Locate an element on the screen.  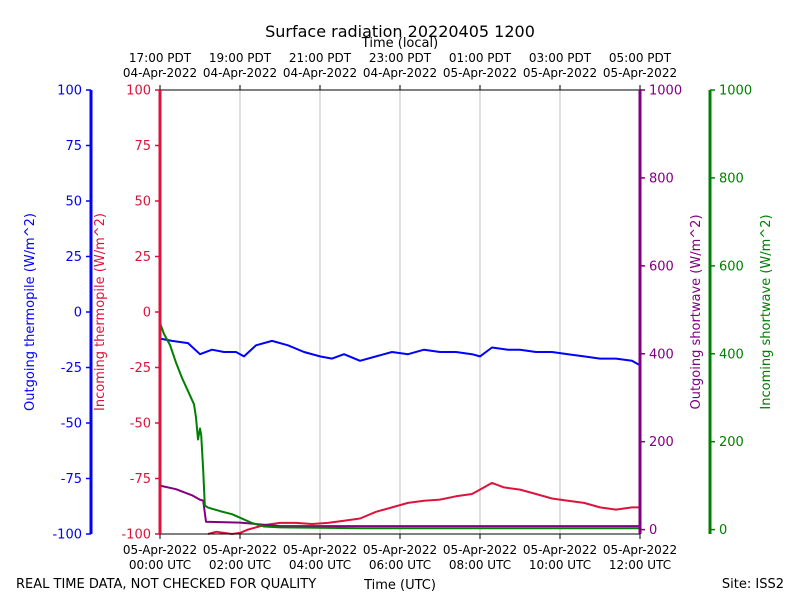
top-tick-label: 01:00 PDT is located at coordinates (480, 58).